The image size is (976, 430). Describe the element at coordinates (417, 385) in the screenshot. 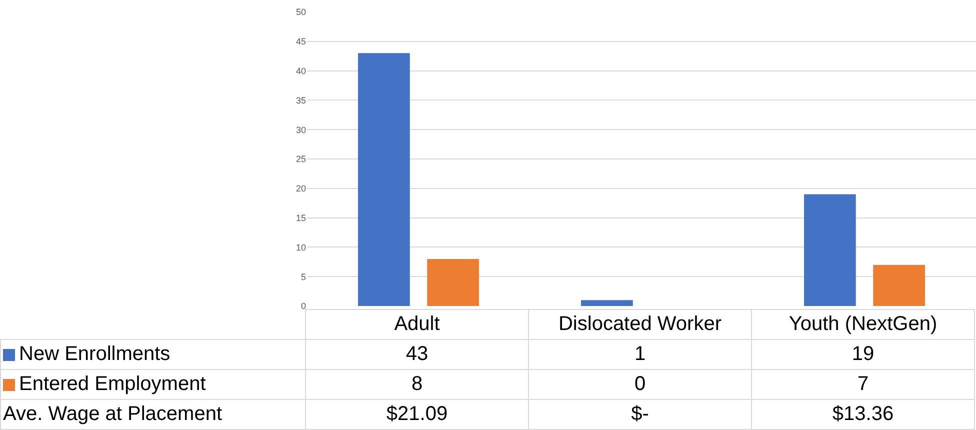

I see `data-label: 8` at that location.